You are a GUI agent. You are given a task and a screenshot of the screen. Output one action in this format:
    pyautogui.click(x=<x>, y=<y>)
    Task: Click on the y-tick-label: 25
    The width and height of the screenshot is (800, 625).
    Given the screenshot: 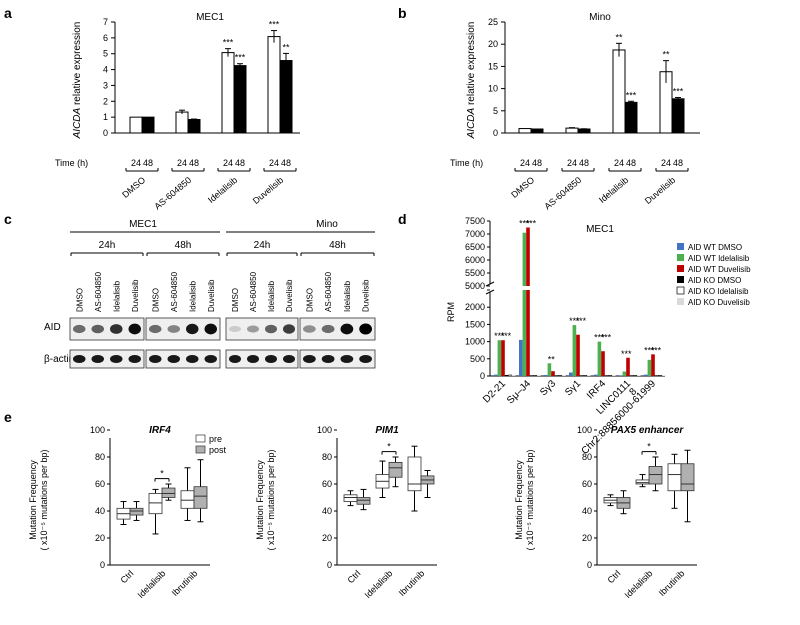 What is the action you would take?
    pyautogui.click(x=493, y=22)
    